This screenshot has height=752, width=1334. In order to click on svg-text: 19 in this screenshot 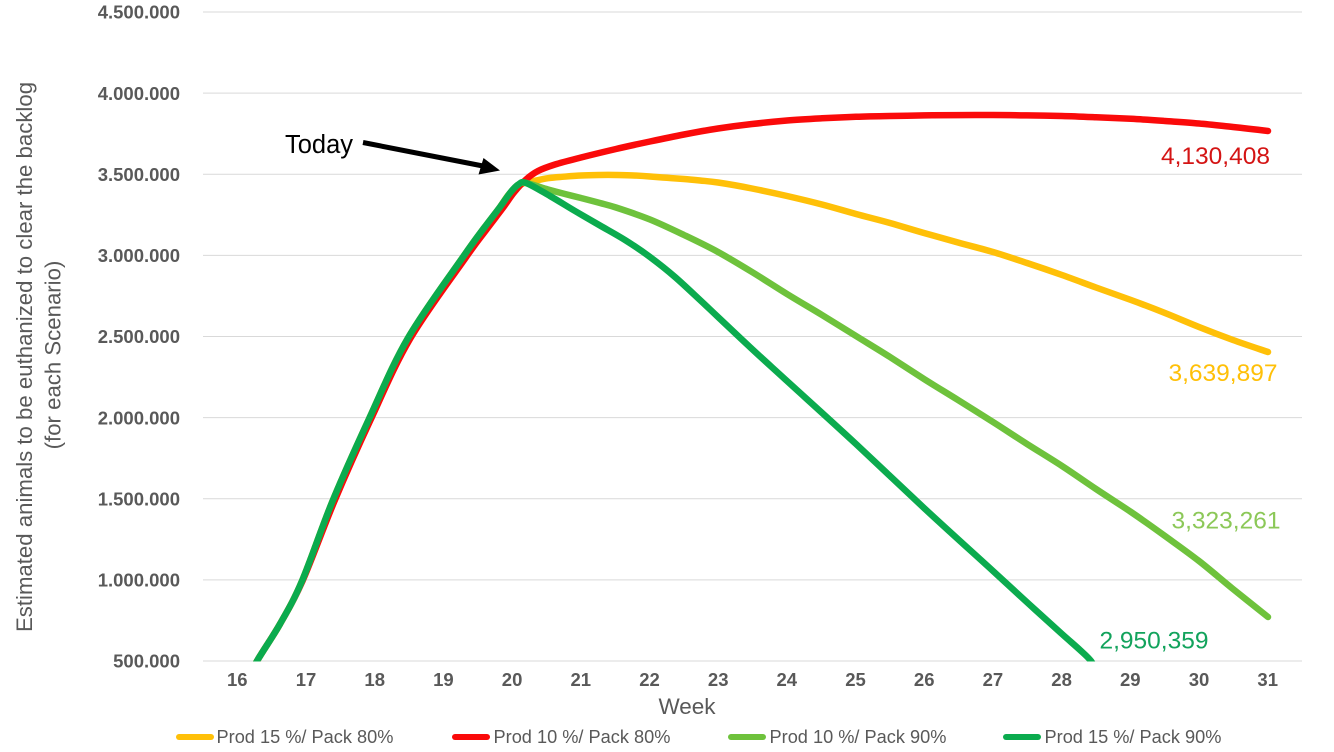, I will do `click(443, 679)`.